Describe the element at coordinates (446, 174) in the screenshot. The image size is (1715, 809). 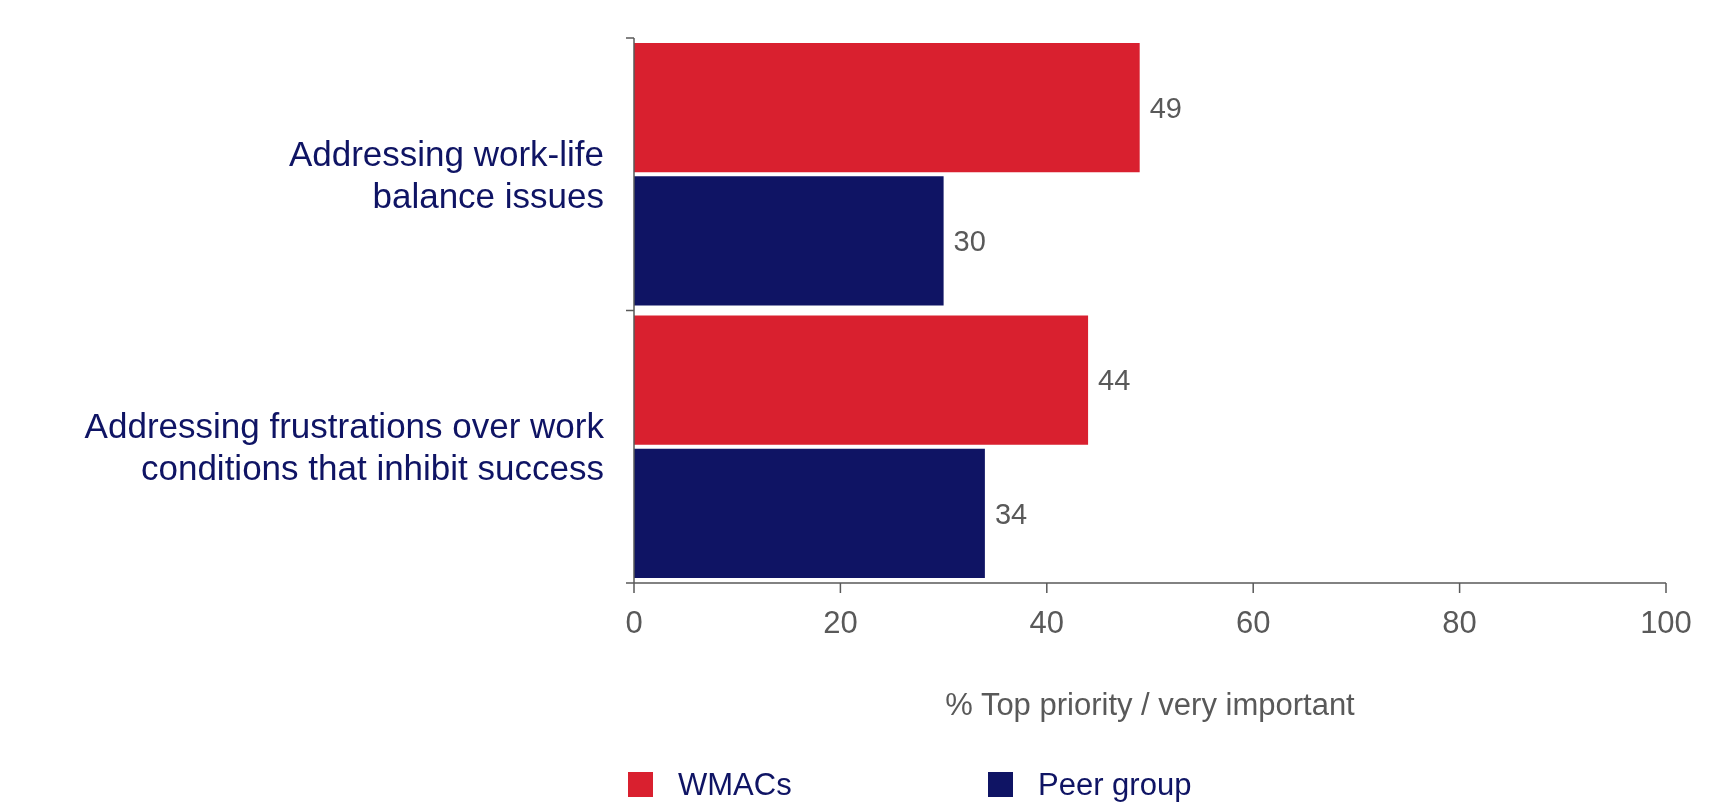
I see `y-tick-label: Addressing work-life balance issues` at that location.